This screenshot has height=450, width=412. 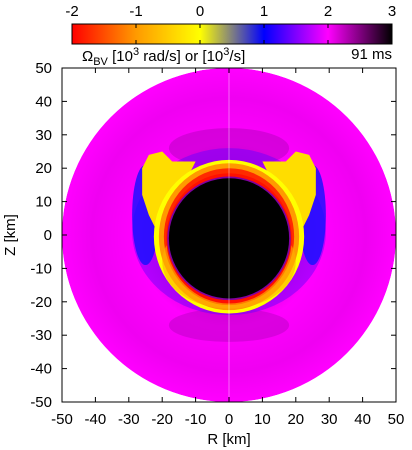 I want to click on colorbar-label-sub: BV, so click(x=100, y=62).